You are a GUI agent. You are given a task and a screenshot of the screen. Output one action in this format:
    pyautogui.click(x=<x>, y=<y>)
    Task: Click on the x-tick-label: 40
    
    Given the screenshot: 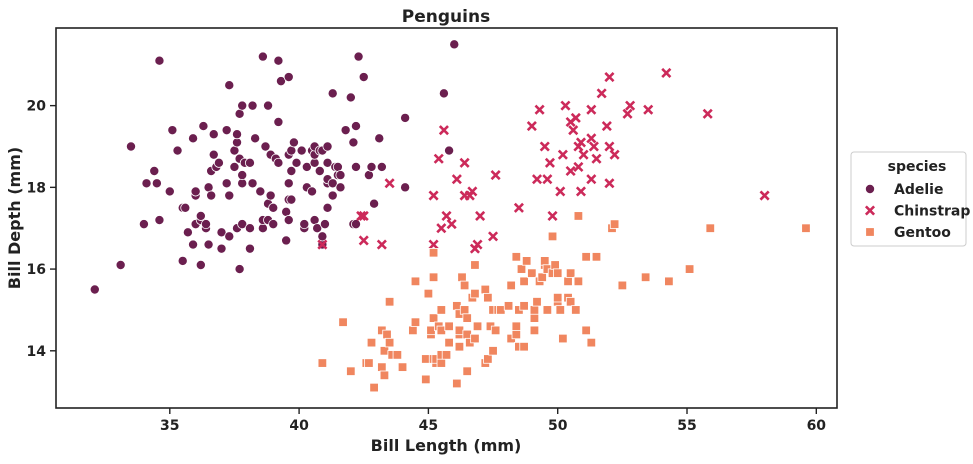 What is the action you would take?
    pyautogui.click(x=299, y=426)
    